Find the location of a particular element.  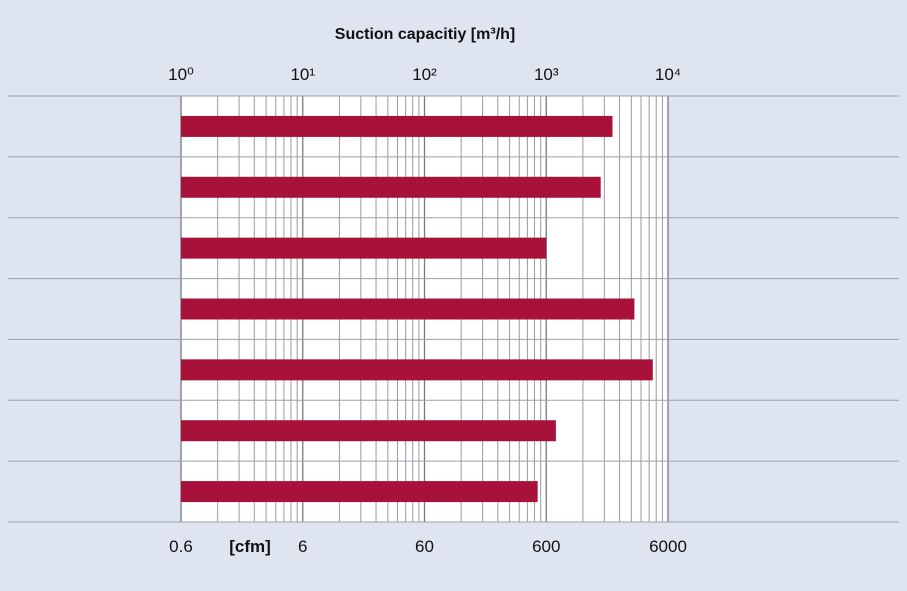

top-axis-ticks: 10⁰ 10¹ 10² 10³ 10⁴ is located at coordinates (424, 74).